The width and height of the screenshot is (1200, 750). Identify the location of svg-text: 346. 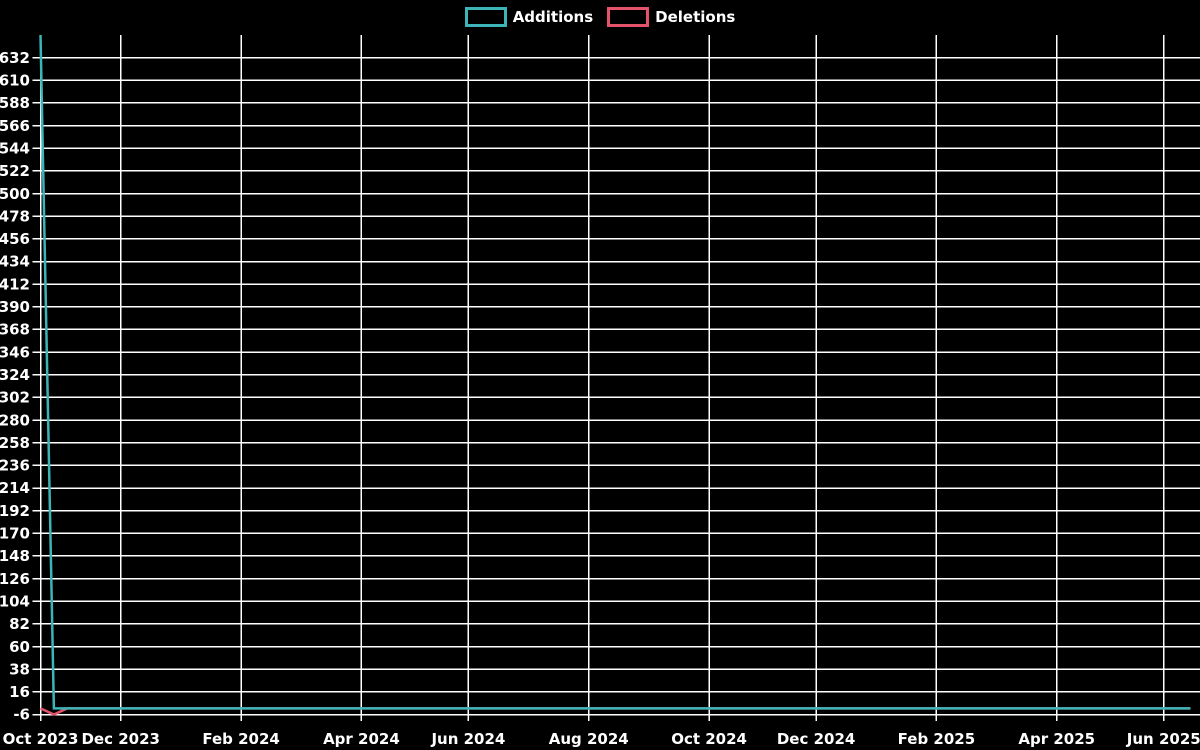
(15, 352).